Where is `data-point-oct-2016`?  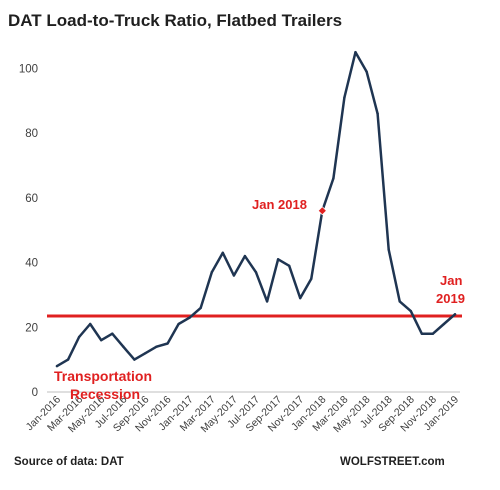
data-point-oct-2016 is located at coordinates (156, 346).